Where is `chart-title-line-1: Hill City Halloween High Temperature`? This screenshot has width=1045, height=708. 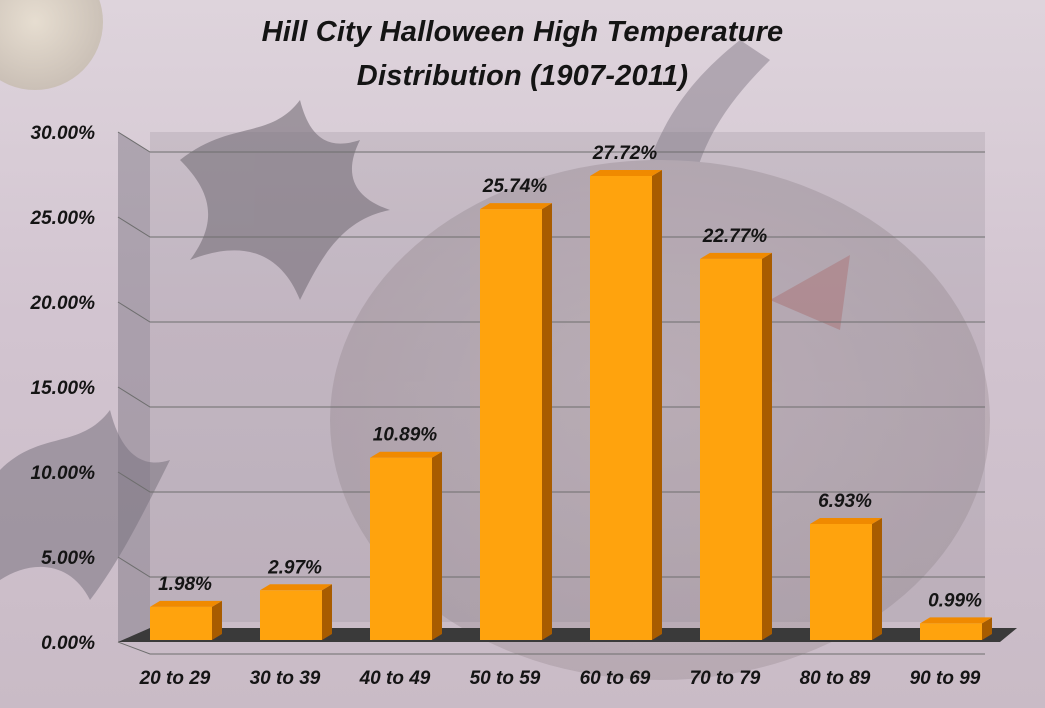
chart-title-line-1: Hill City Halloween High Temperature is located at coordinates (522, 32).